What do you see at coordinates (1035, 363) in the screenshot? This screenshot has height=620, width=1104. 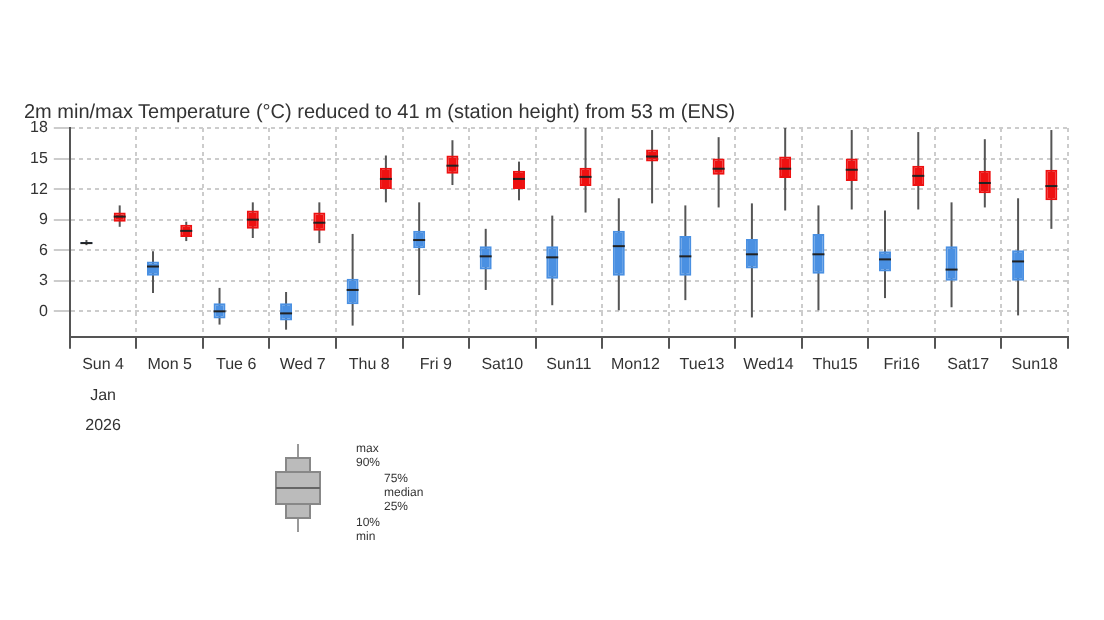 I see `x-tick-label: Sun18` at bounding box center [1035, 363].